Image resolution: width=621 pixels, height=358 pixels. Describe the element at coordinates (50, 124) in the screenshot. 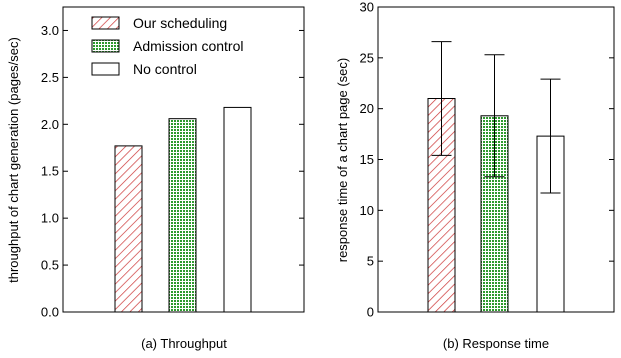

I see `y-tick-label: 2.0` at that location.